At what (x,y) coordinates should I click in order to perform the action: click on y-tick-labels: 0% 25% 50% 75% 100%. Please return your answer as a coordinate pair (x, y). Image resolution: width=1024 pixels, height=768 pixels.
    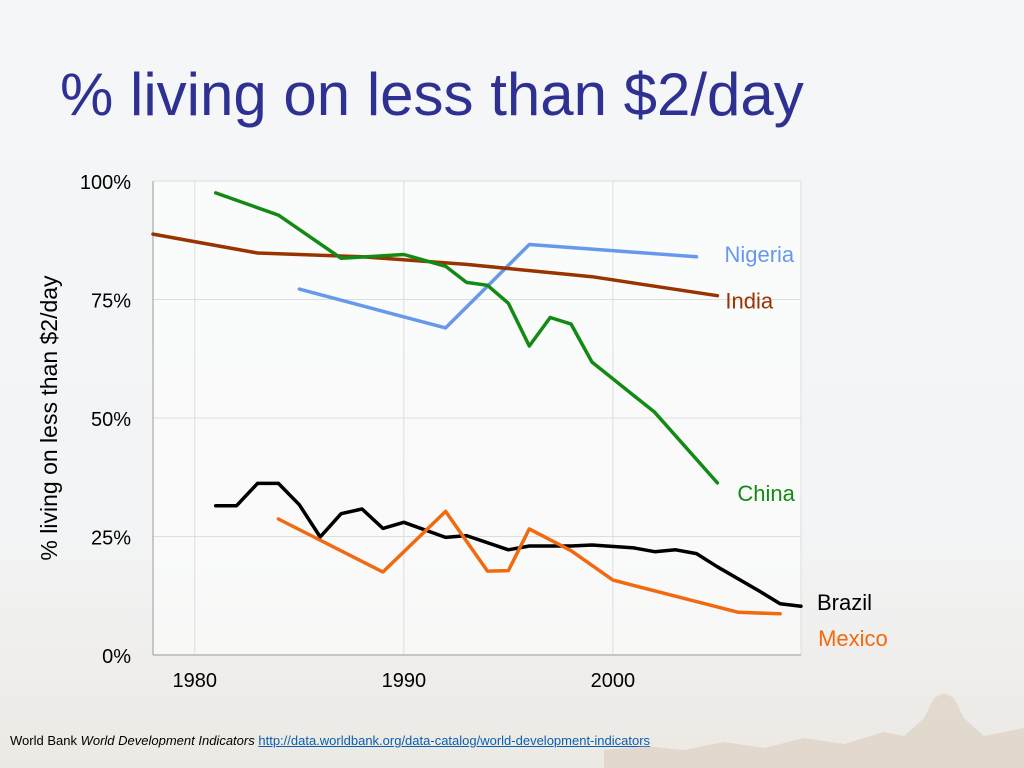
    Looking at the image, I should click on (105, 420).